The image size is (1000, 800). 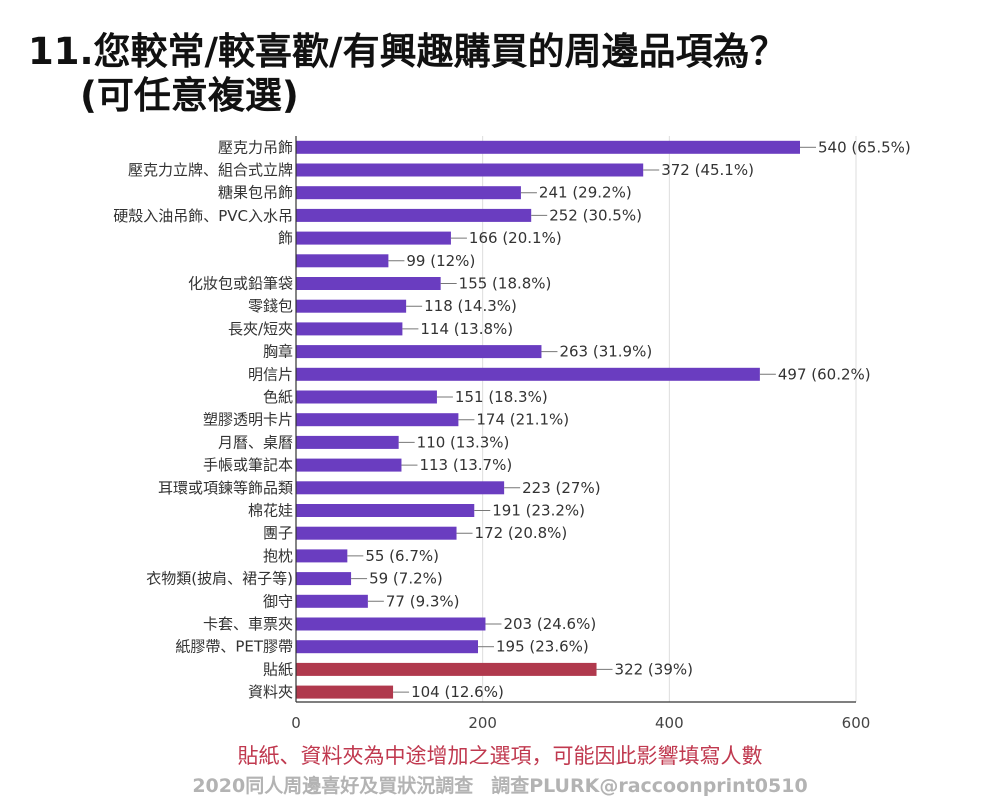 What do you see at coordinates (466, 329) in the screenshot?
I see `data-label: 114 (13.8%)` at bounding box center [466, 329].